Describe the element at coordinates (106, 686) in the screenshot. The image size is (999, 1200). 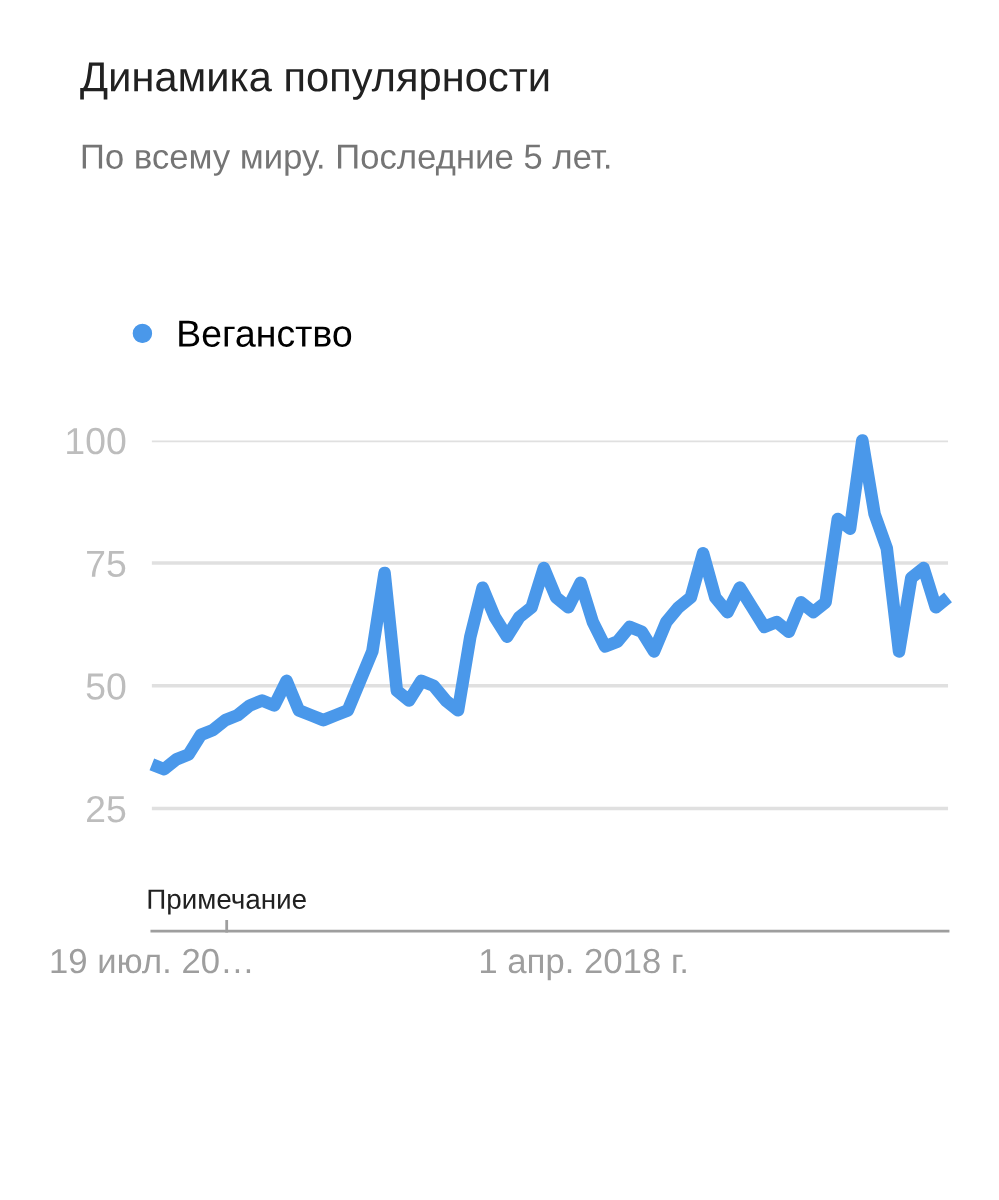
I see `y-tick-label: 50` at that location.